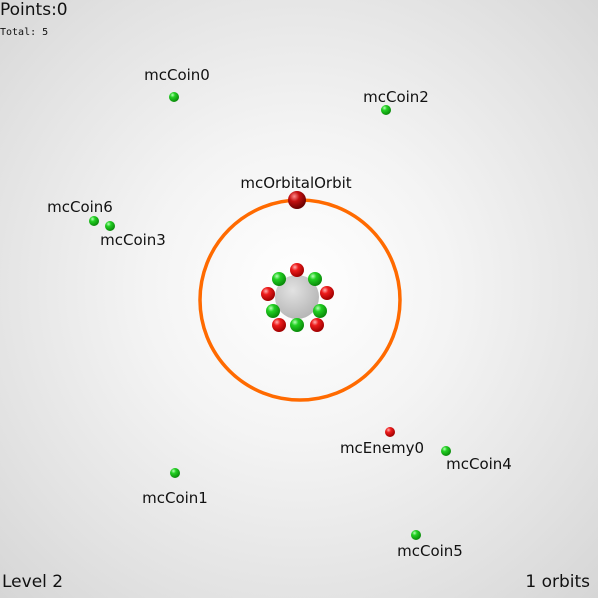 This screenshot has height=598, width=598. What do you see at coordinates (382, 448) in the screenshot?
I see `enemy-label: mcEnemy0` at bounding box center [382, 448].